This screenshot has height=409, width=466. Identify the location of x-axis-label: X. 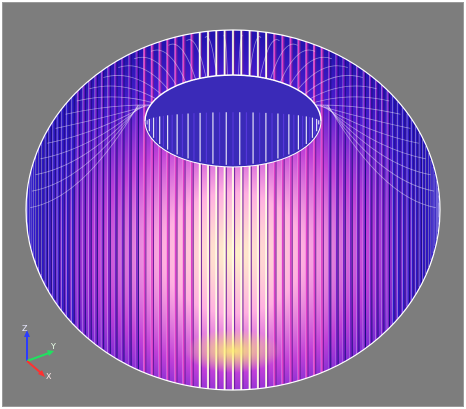
(49, 376).